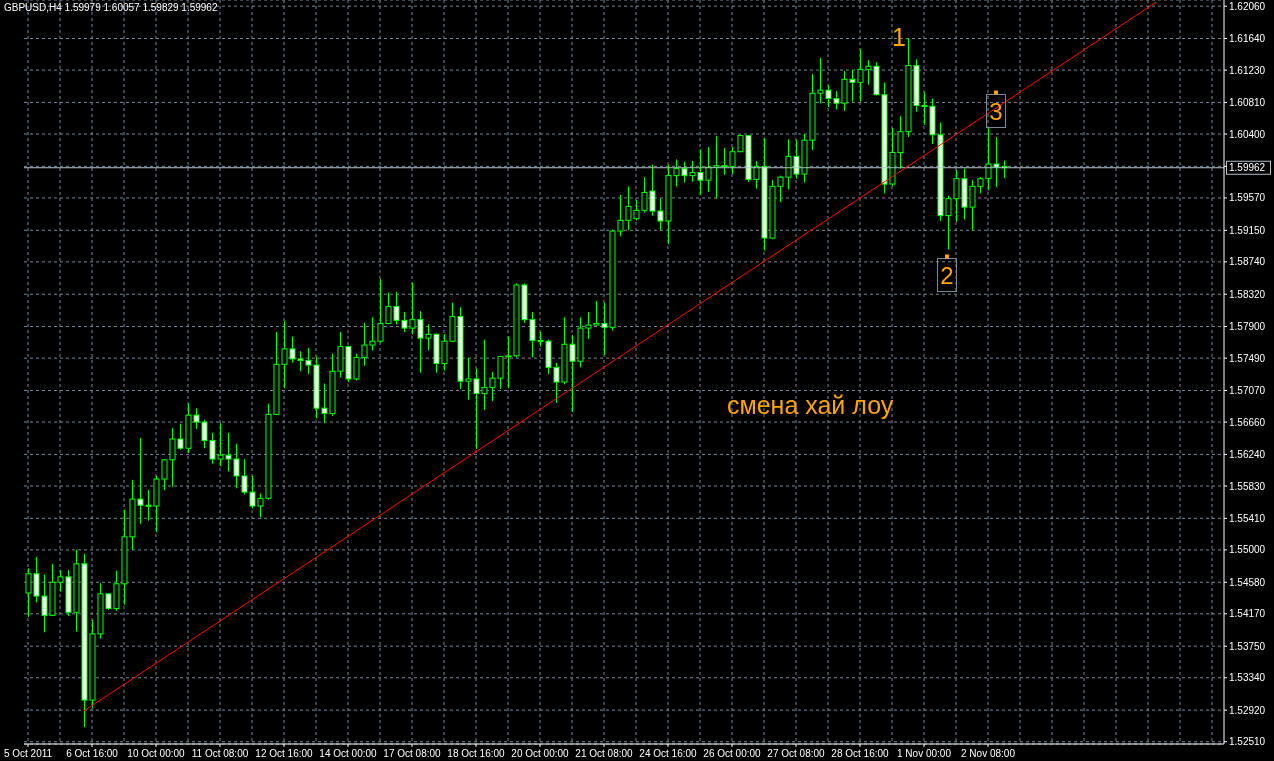 The image size is (1274, 761). I want to click on x-tick-label: 26 Oct 00:00, so click(732, 753).